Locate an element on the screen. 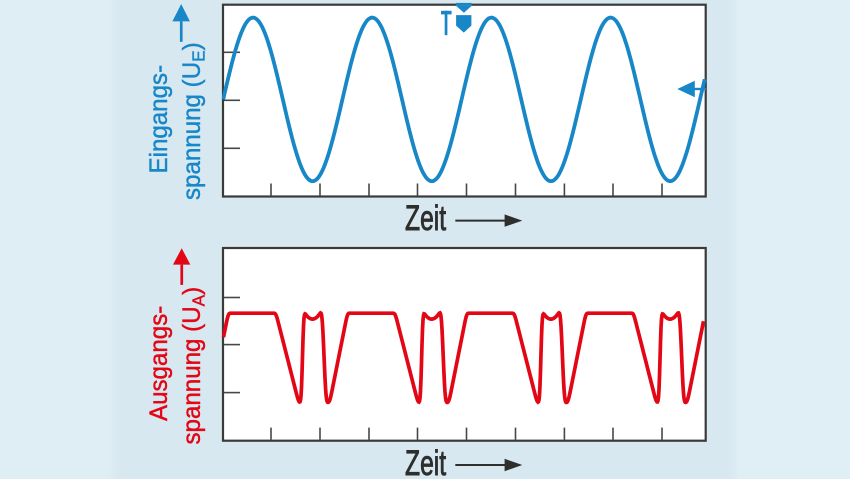 The width and height of the screenshot is (850, 484). svg-text: spannung (UA) is located at coordinates (194, 366).